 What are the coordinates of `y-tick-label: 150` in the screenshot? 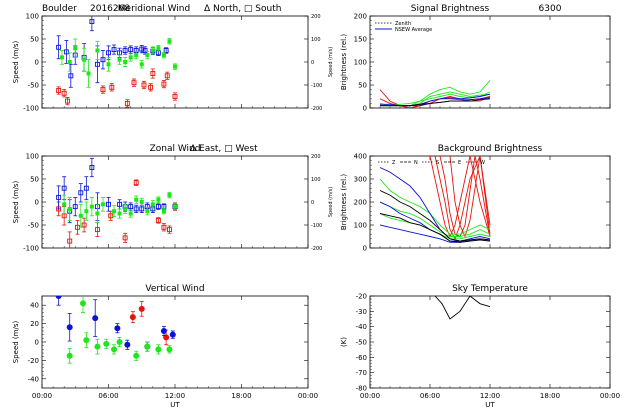 It's located at (360, 40).